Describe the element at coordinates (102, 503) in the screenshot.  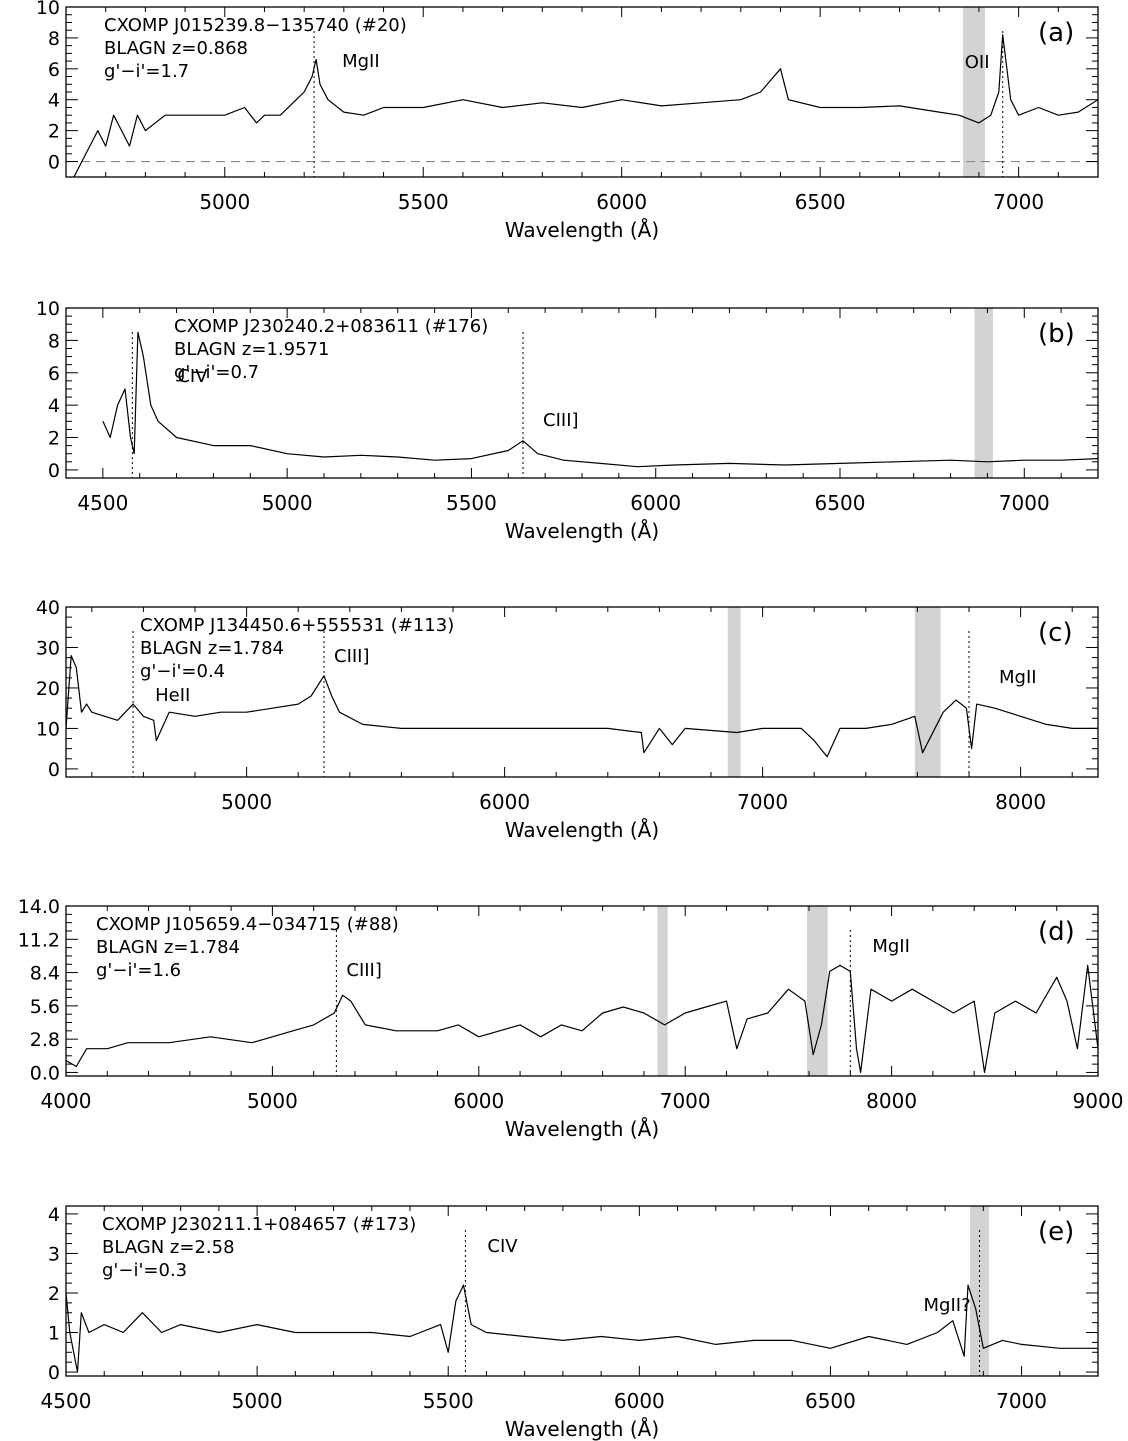
I see `x-tick-label: 4500` at that location.